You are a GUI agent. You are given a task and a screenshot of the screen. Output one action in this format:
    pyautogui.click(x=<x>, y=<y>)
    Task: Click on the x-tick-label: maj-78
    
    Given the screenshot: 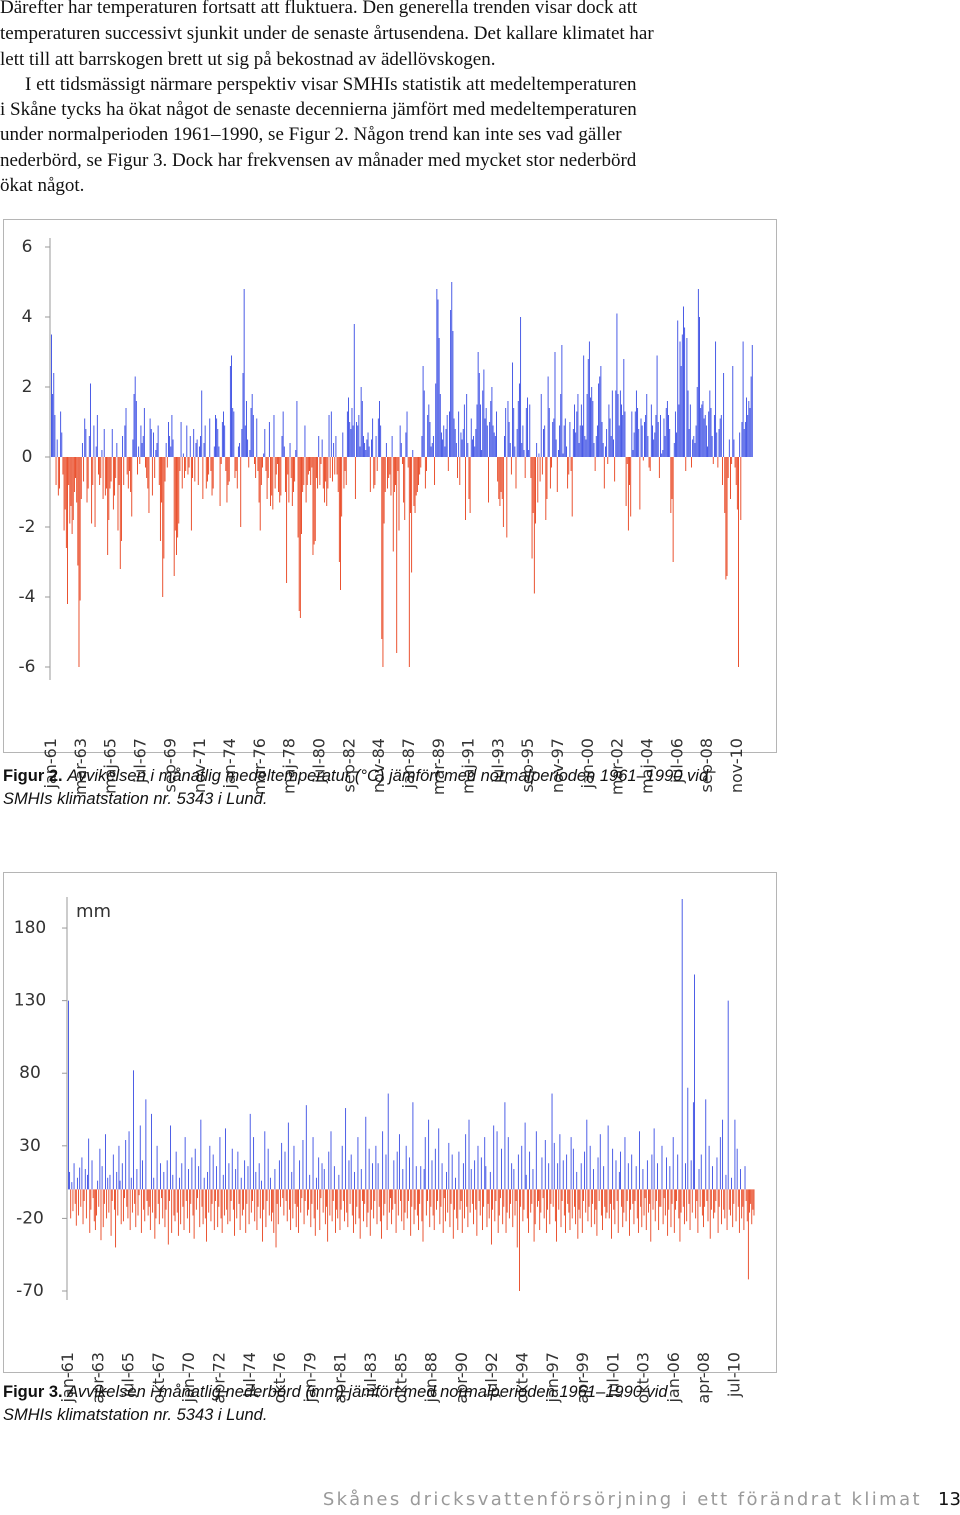 What is the action you would take?
    pyautogui.click(x=289, y=766)
    